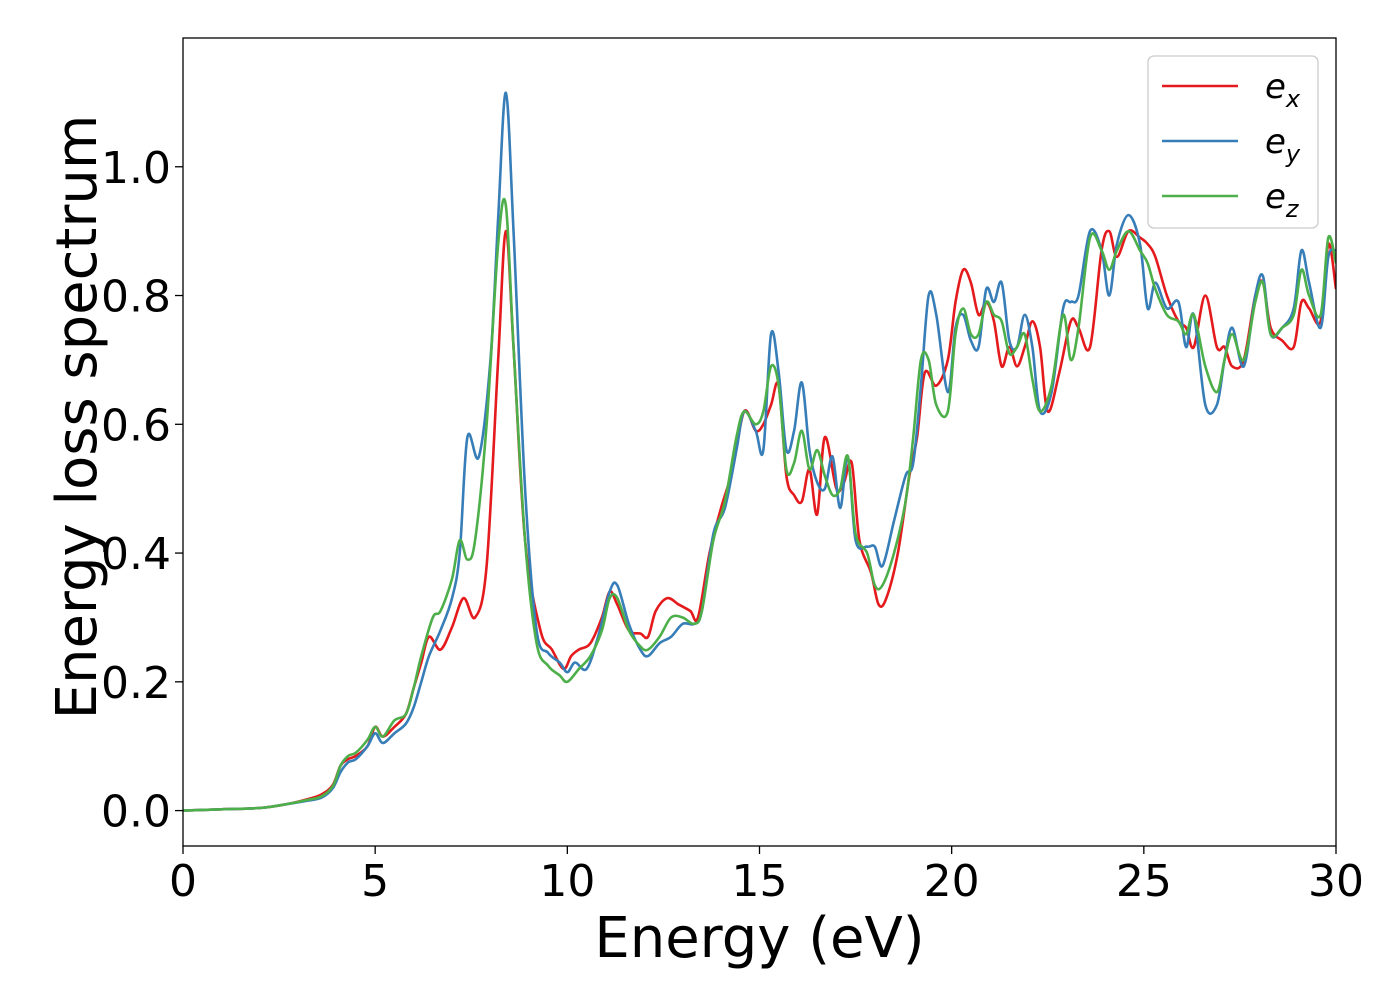 The height and width of the screenshot is (1005, 1400). What do you see at coordinates (759, 938) in the screenshot?
I see `x-axis-label: Energy (eV)` at bounding box center [759, 938].